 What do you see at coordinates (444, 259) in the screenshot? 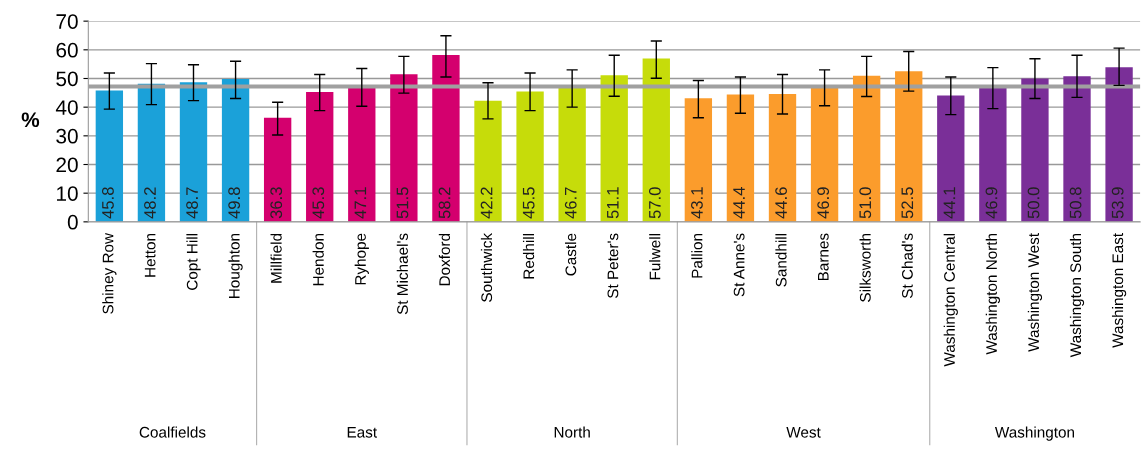
I see `x-tick-label: Doxford` at bounding box center [444, 259].